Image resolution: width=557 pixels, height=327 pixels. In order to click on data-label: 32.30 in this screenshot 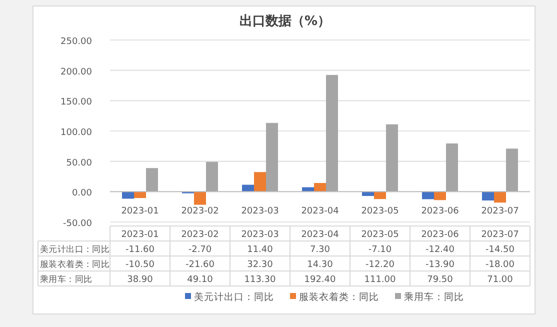, I will do `click(260, 265)`.